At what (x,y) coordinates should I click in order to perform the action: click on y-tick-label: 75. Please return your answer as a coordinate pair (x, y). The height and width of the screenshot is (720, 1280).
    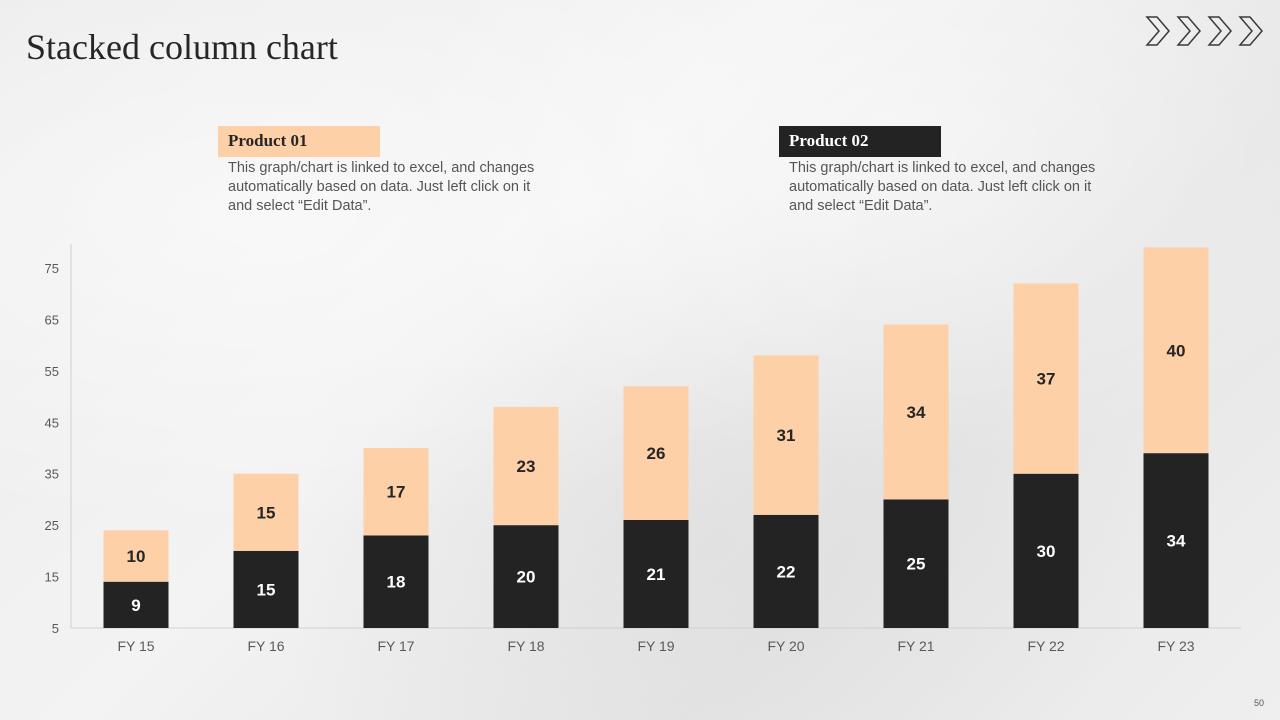
    Looking at the image, I should click on (52, 268).